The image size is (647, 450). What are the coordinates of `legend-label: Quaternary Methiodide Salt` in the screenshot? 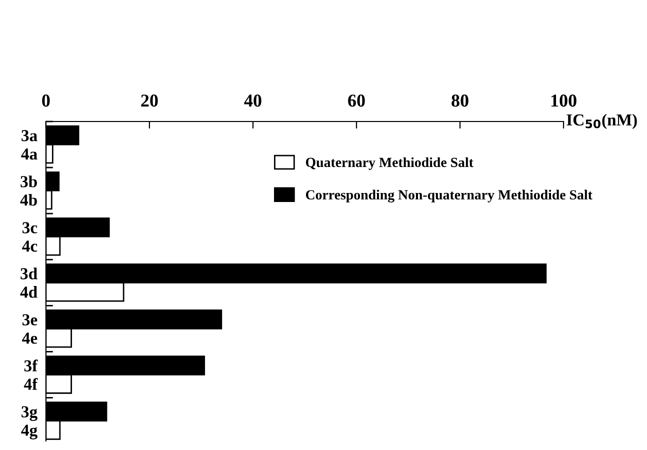 It's located at (390, 163).